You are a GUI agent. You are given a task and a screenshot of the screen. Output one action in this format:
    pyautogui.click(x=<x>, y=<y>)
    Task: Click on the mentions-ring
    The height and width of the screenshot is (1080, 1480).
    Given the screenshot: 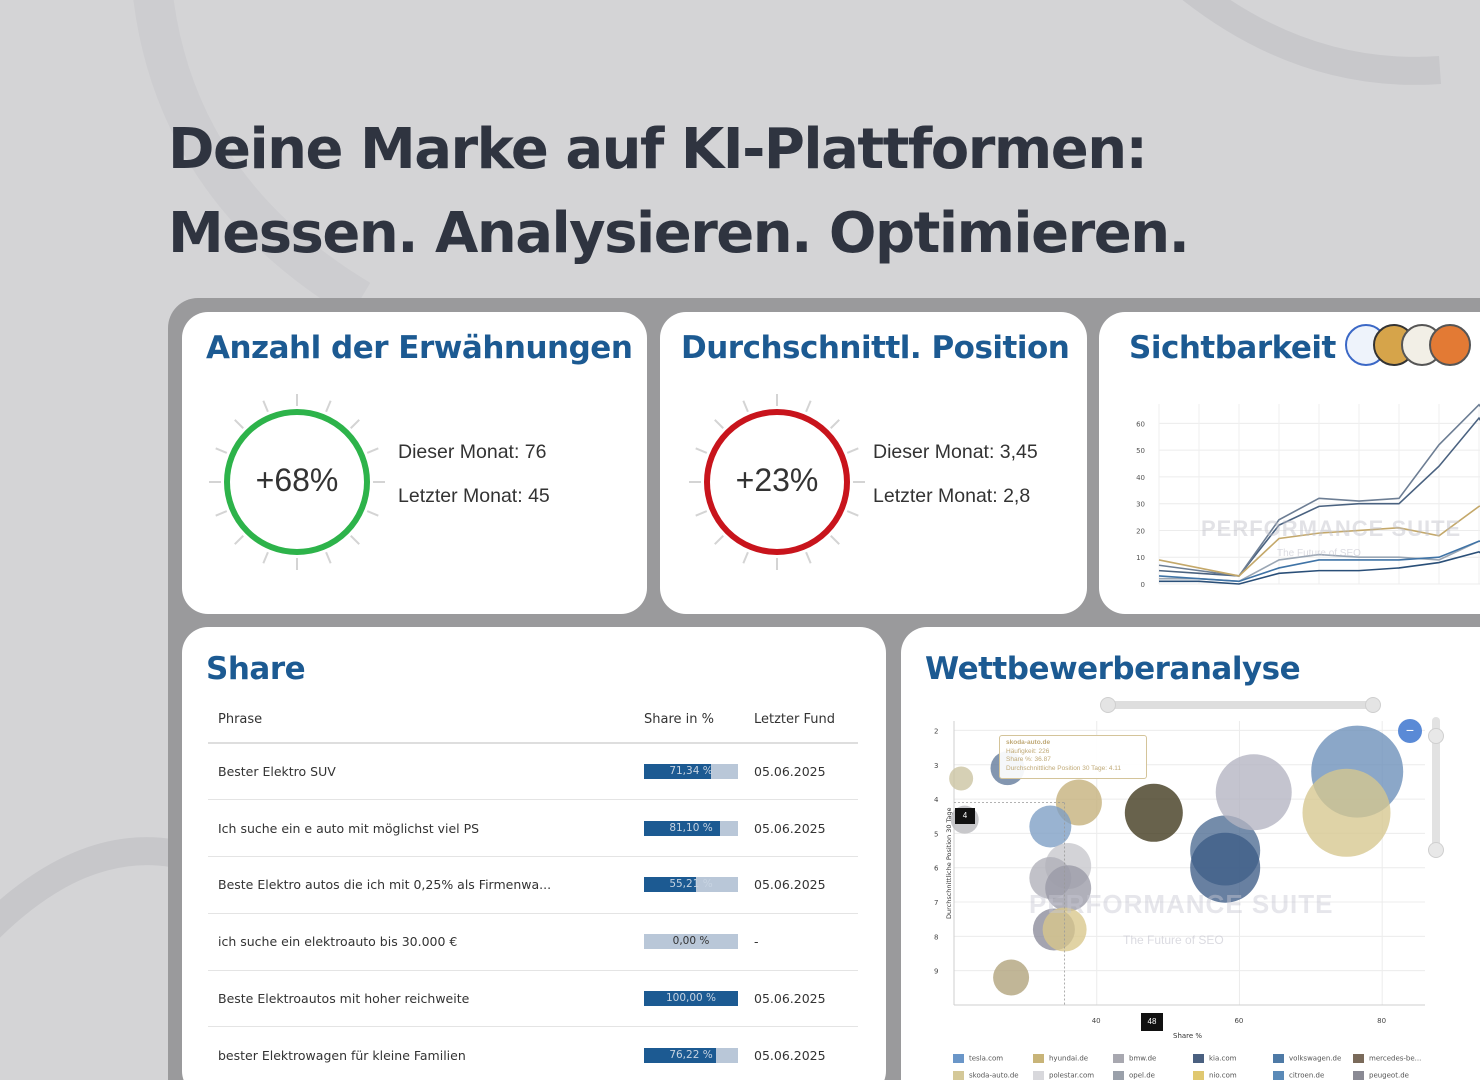 What is the action you would take?
    pyautogui.click(x=297, y=482)
    